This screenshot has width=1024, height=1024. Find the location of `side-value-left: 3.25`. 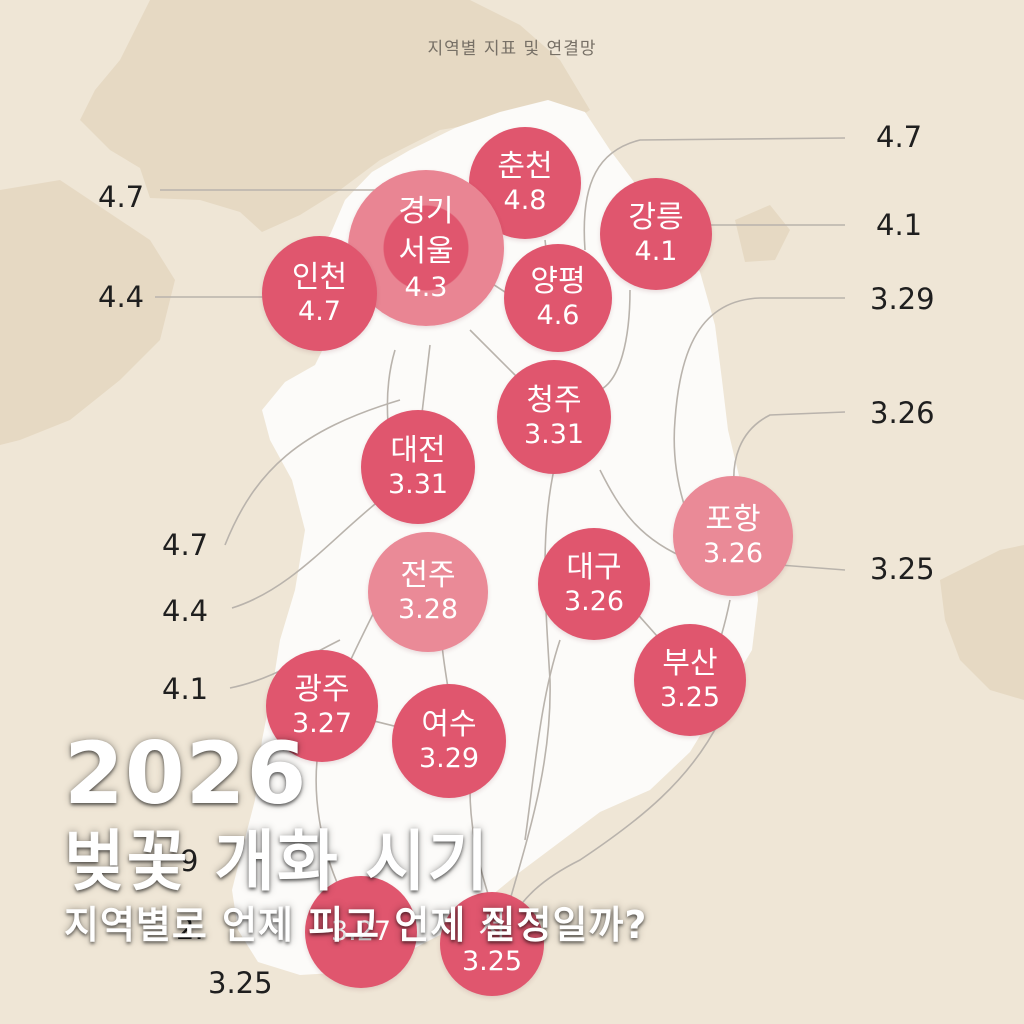

side-value-left: 3.25 is located at coordinates (240, 983).